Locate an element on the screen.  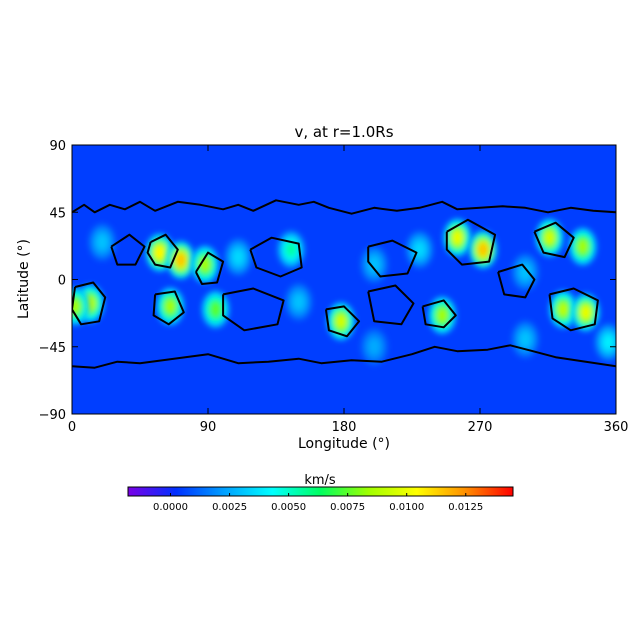
contour-loop-65-south is located at coordinates (168, 308).